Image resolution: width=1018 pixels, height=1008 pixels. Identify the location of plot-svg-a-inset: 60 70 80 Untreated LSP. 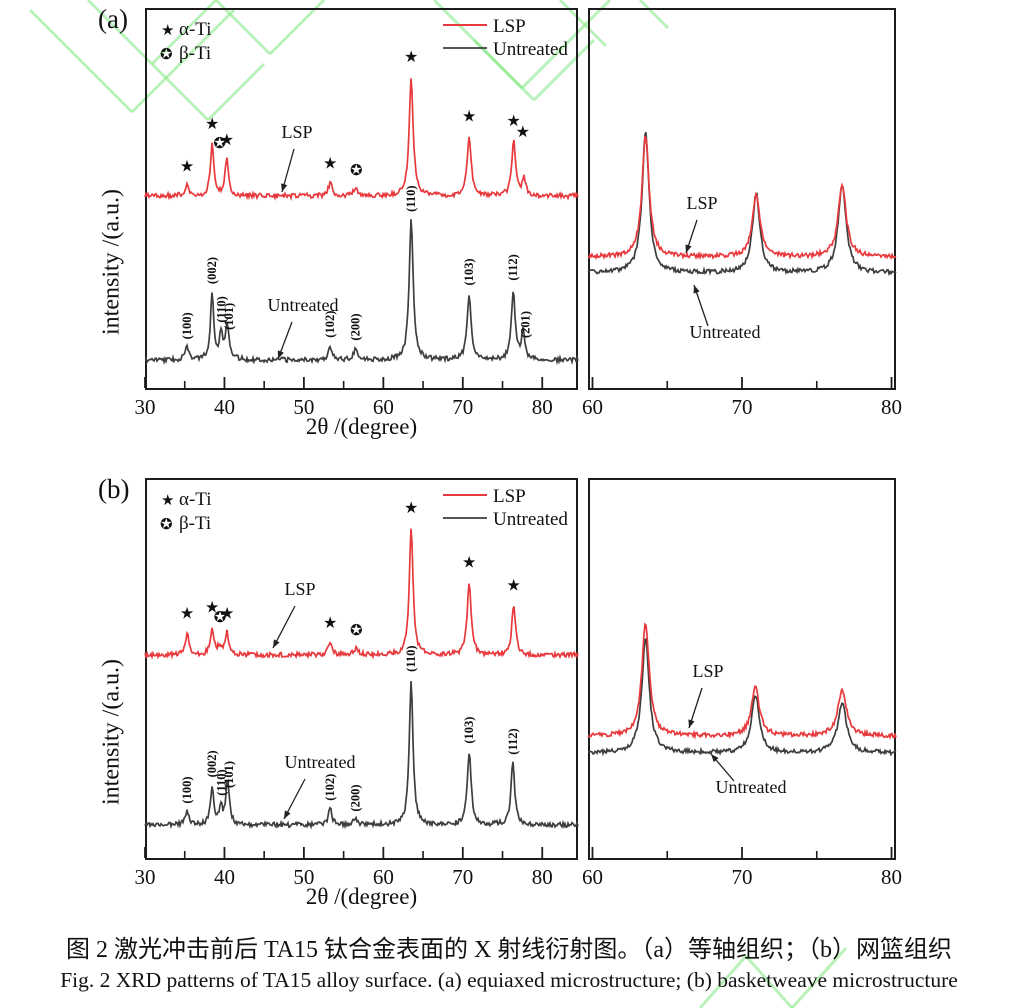
(742, 213).